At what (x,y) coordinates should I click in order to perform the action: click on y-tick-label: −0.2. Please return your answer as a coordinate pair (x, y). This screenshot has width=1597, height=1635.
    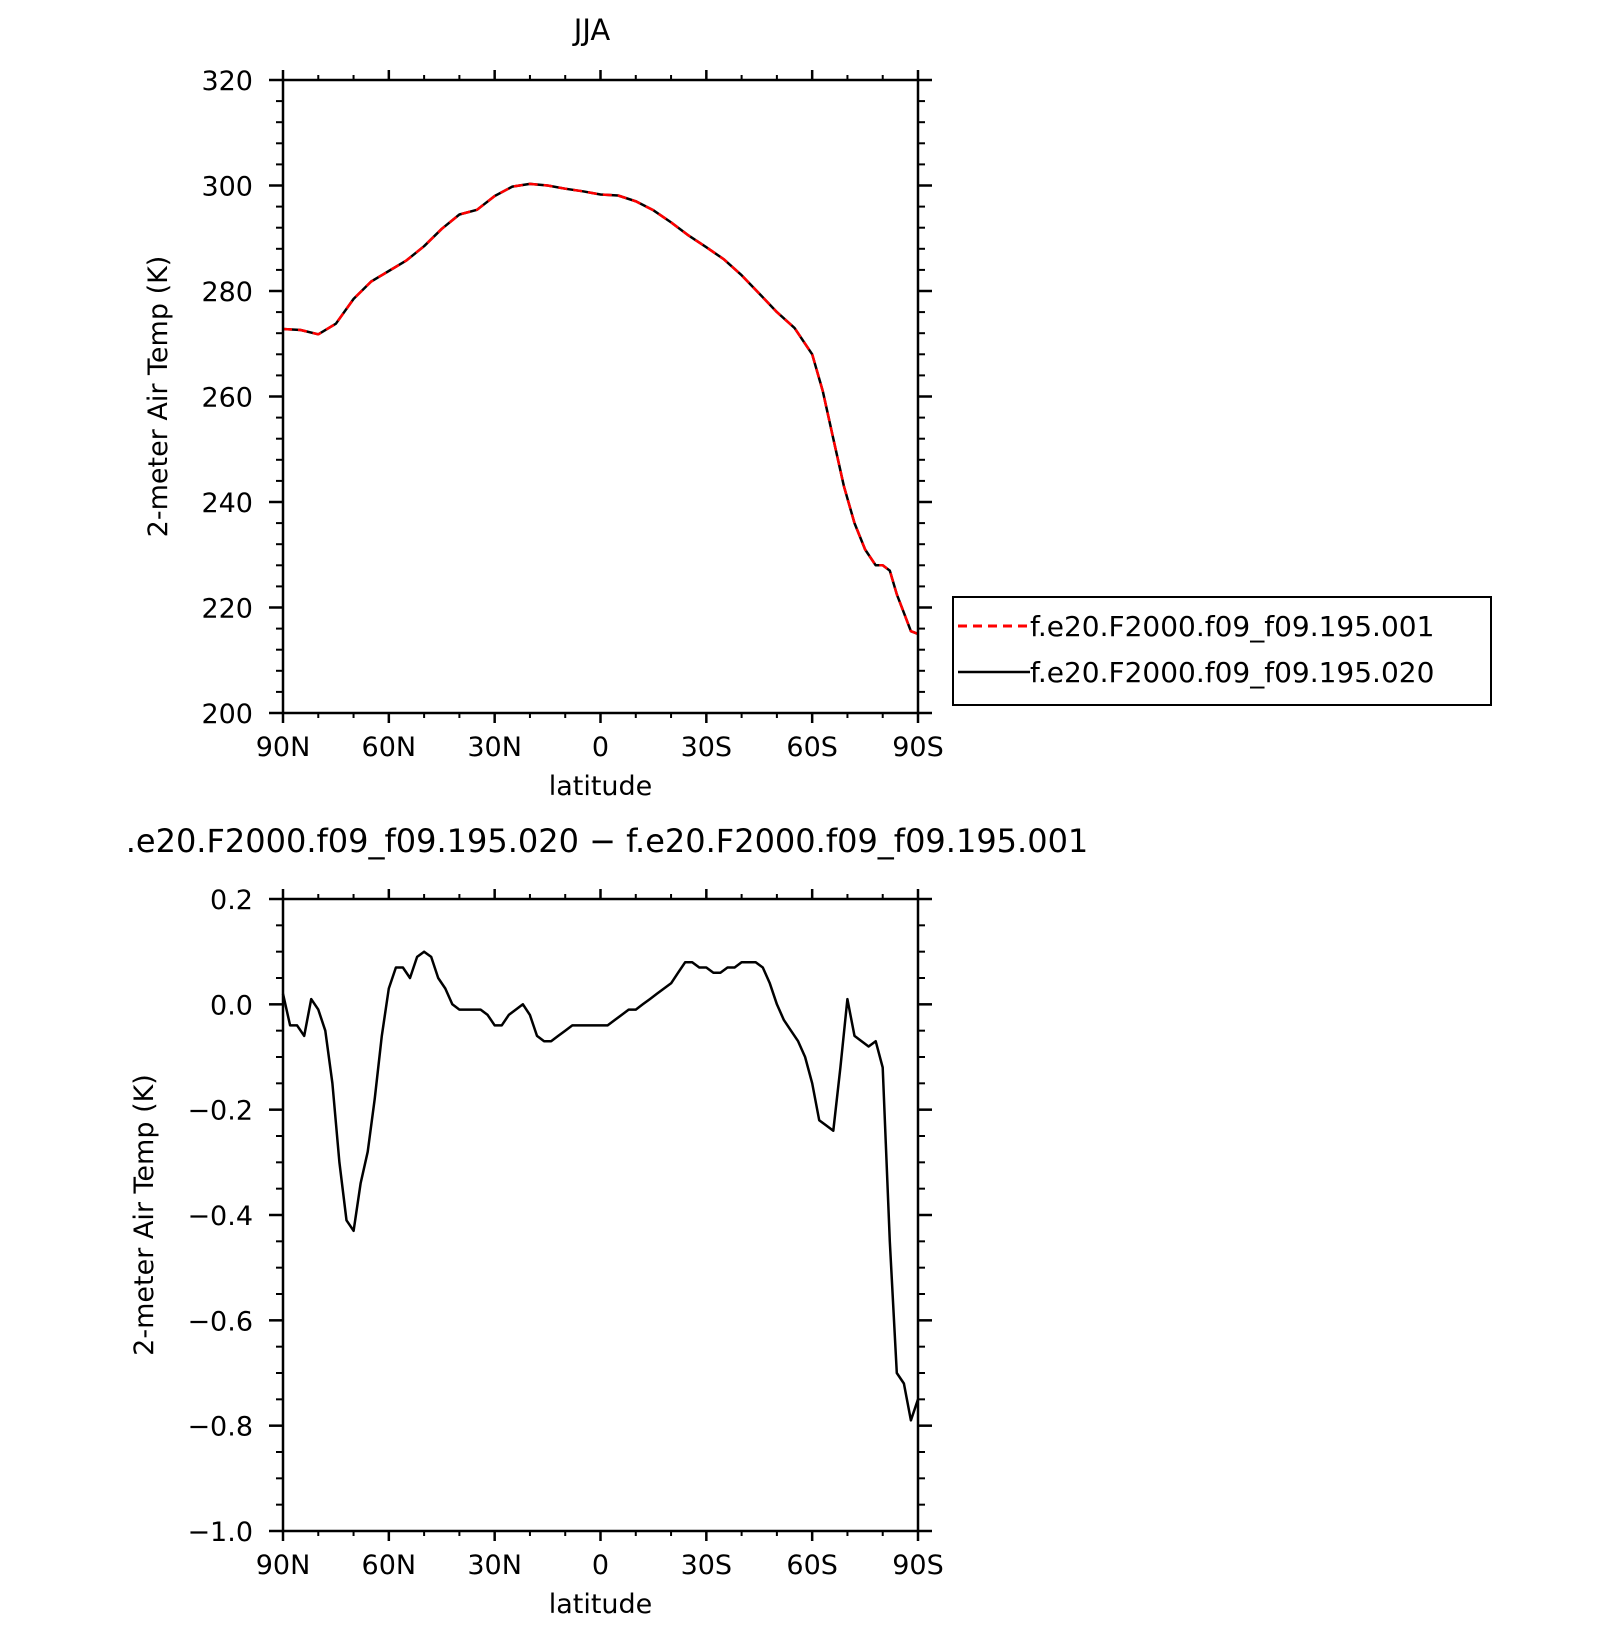
    Looking at the image, I should click on (220, 1111).